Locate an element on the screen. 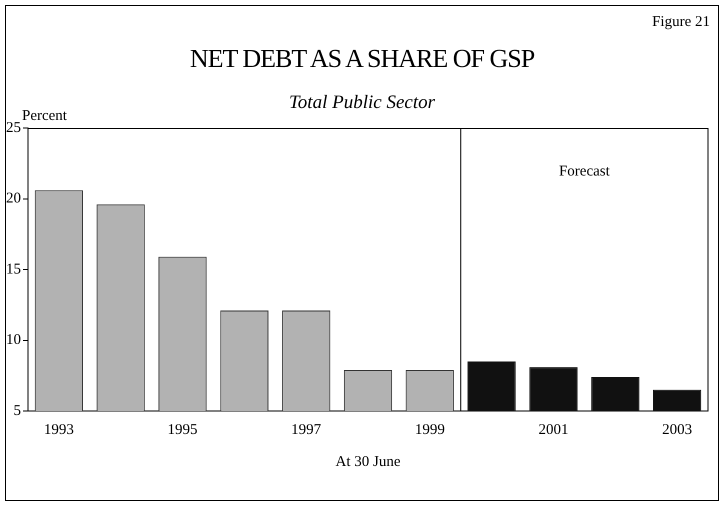 The image size is (724, 505). x-tick-label: 1999 is located at coordinates (429, 430).